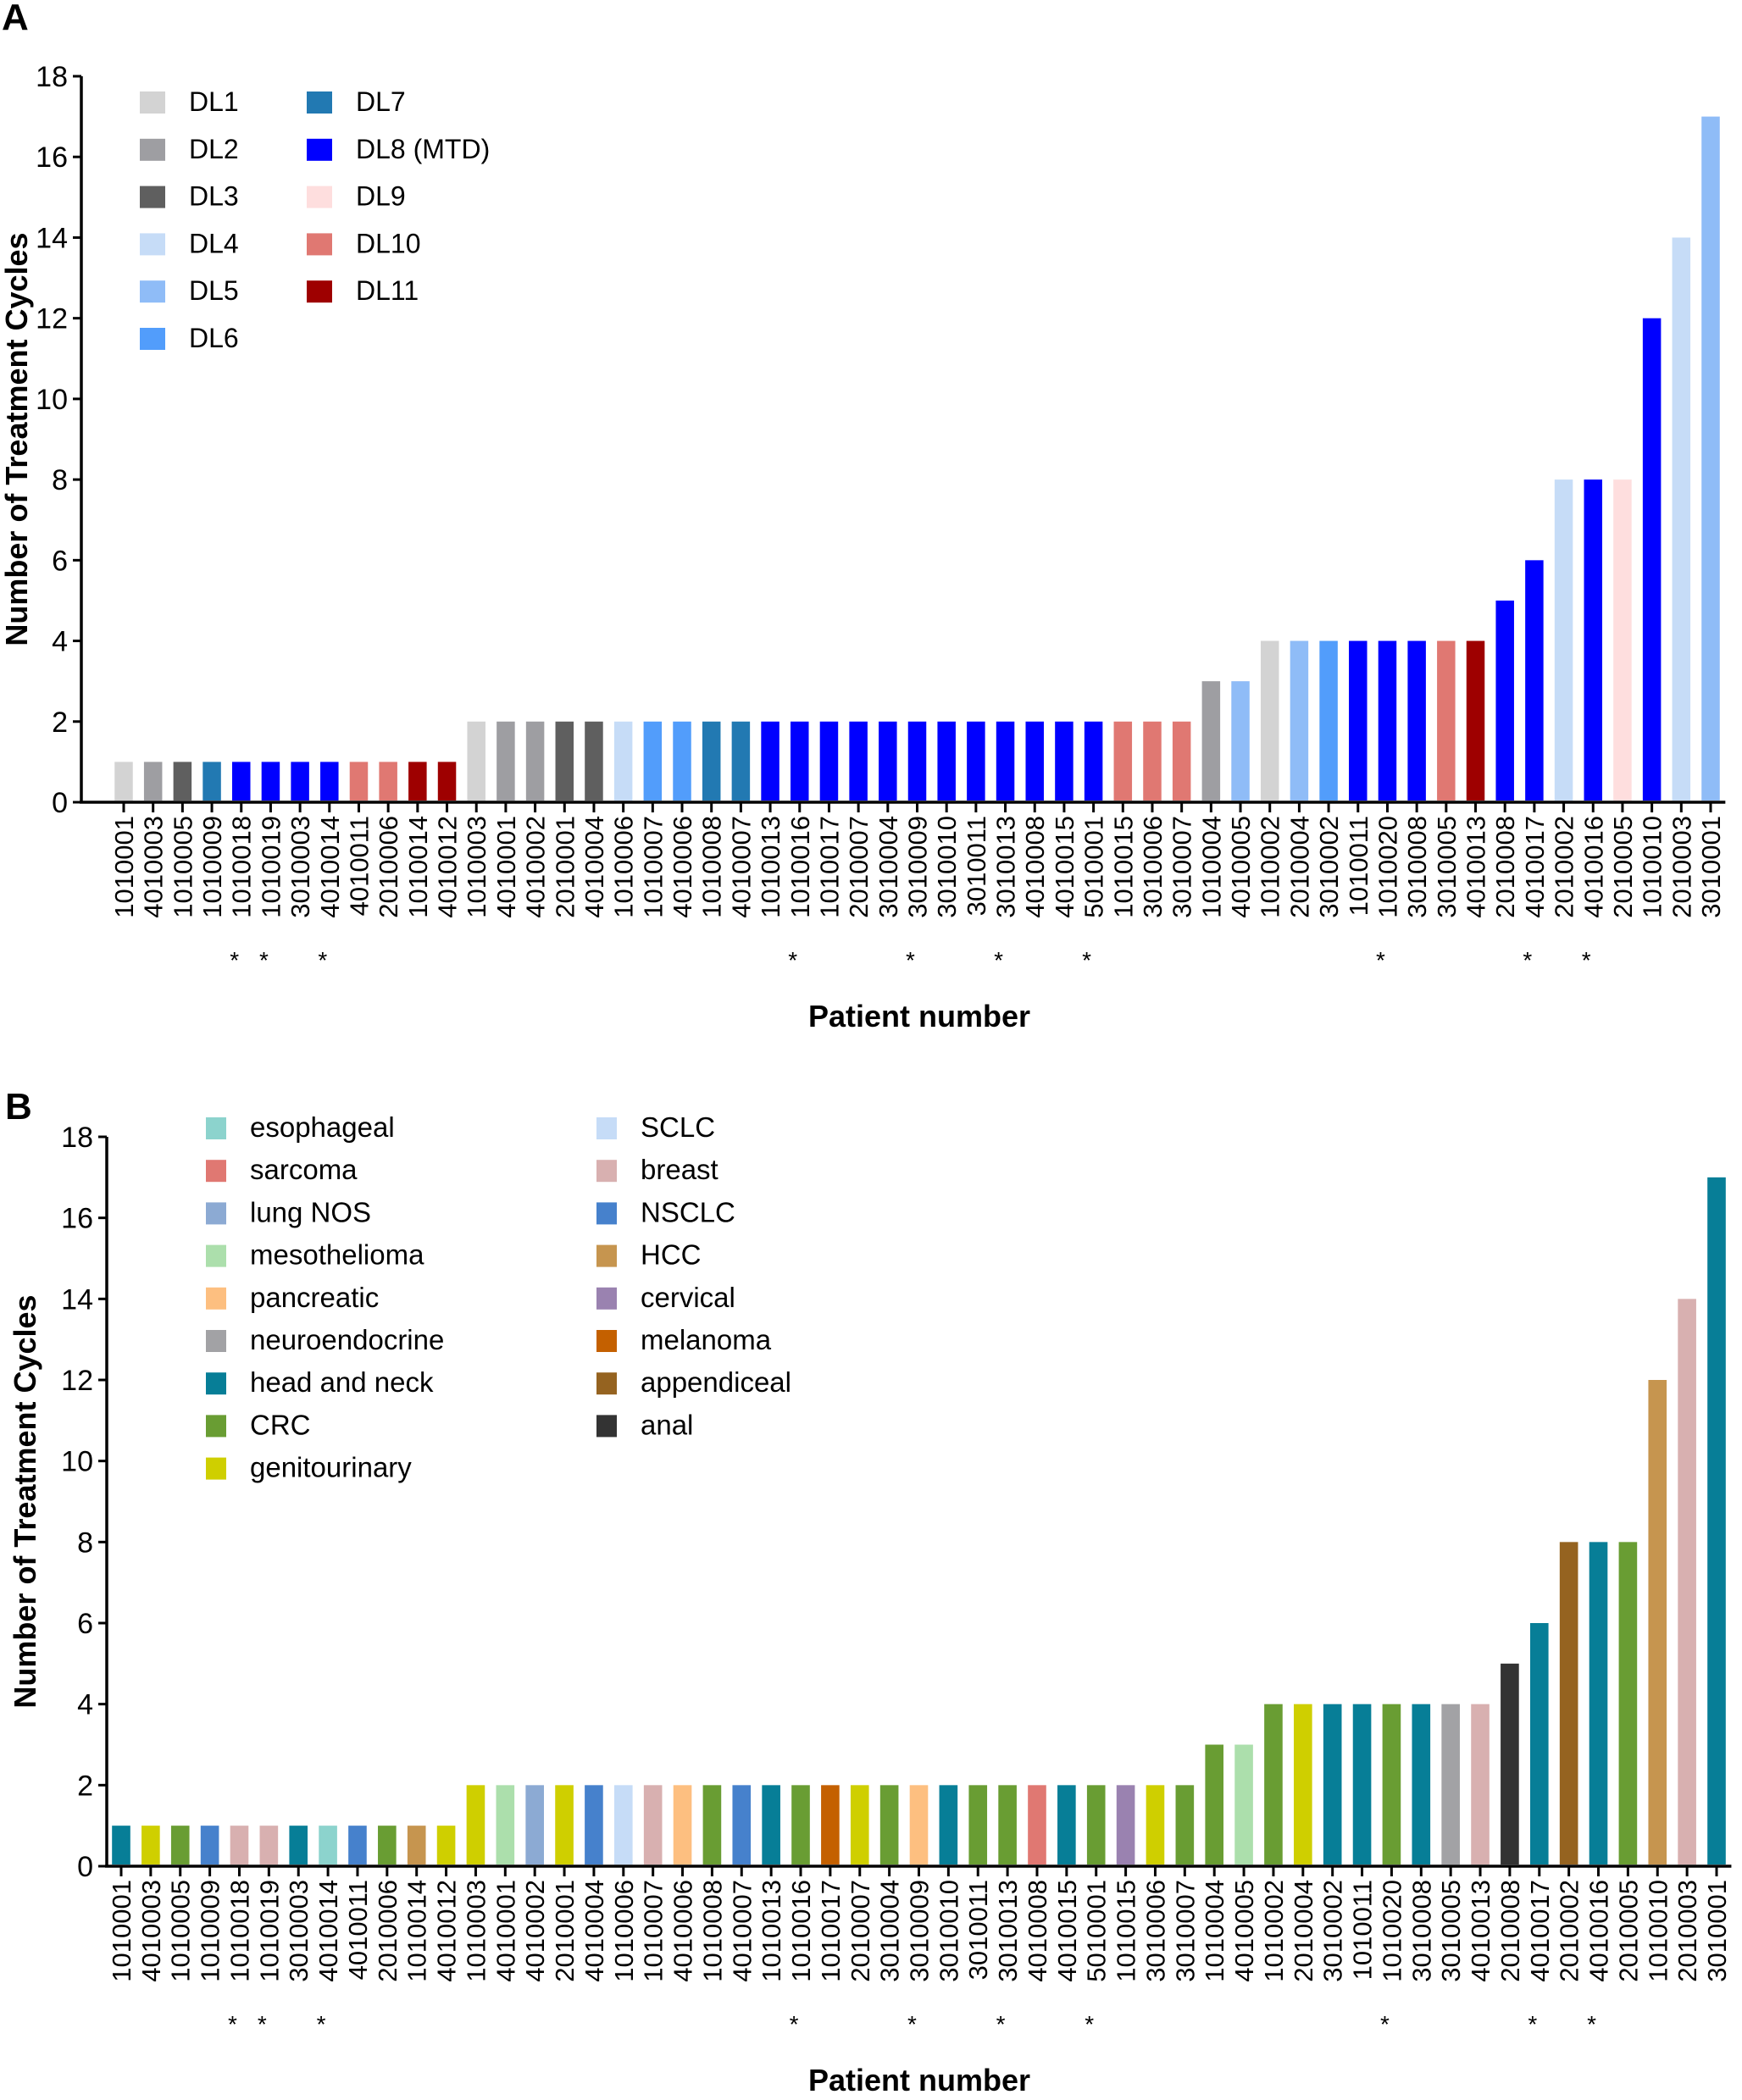 This screenshot has width=1742, height=2100. What do you see at coordinates (282, 1169) in the screenshot?
I see `legend-item: sarcoma` at bounding box center [282, 1169].